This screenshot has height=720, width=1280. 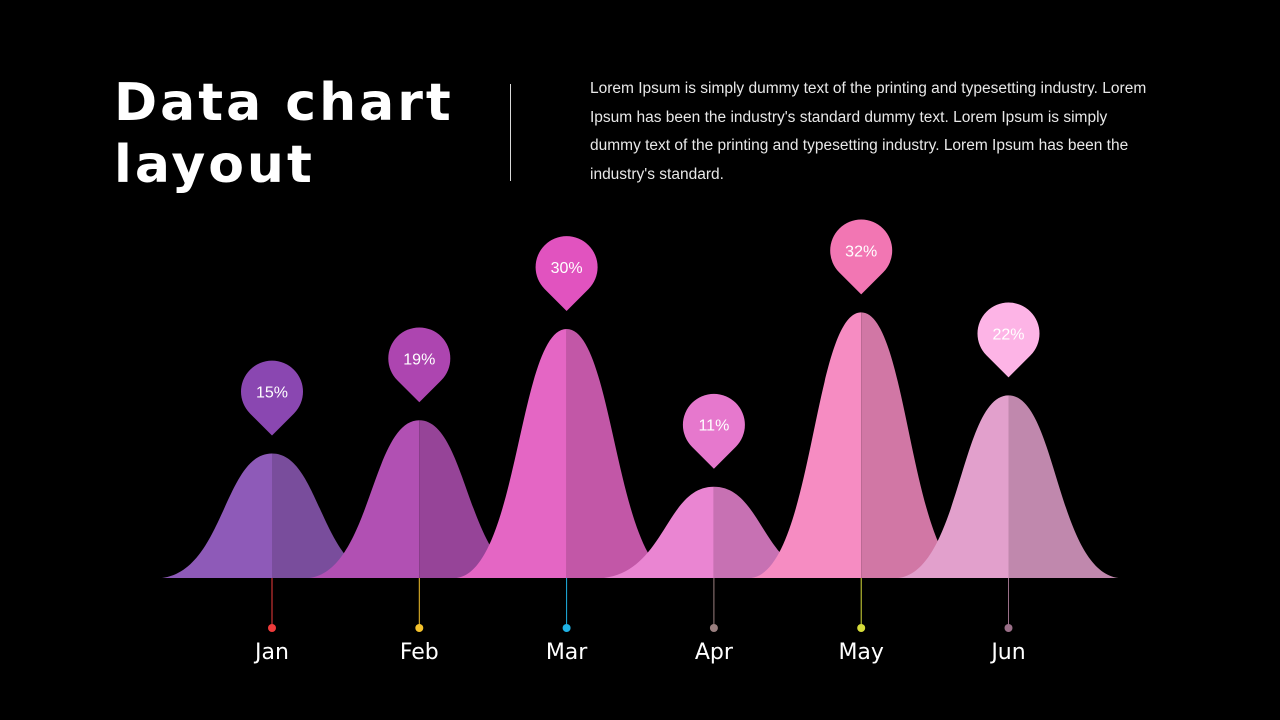 I want to click on title-line-1: Data chart, so click(x=284, y=103).